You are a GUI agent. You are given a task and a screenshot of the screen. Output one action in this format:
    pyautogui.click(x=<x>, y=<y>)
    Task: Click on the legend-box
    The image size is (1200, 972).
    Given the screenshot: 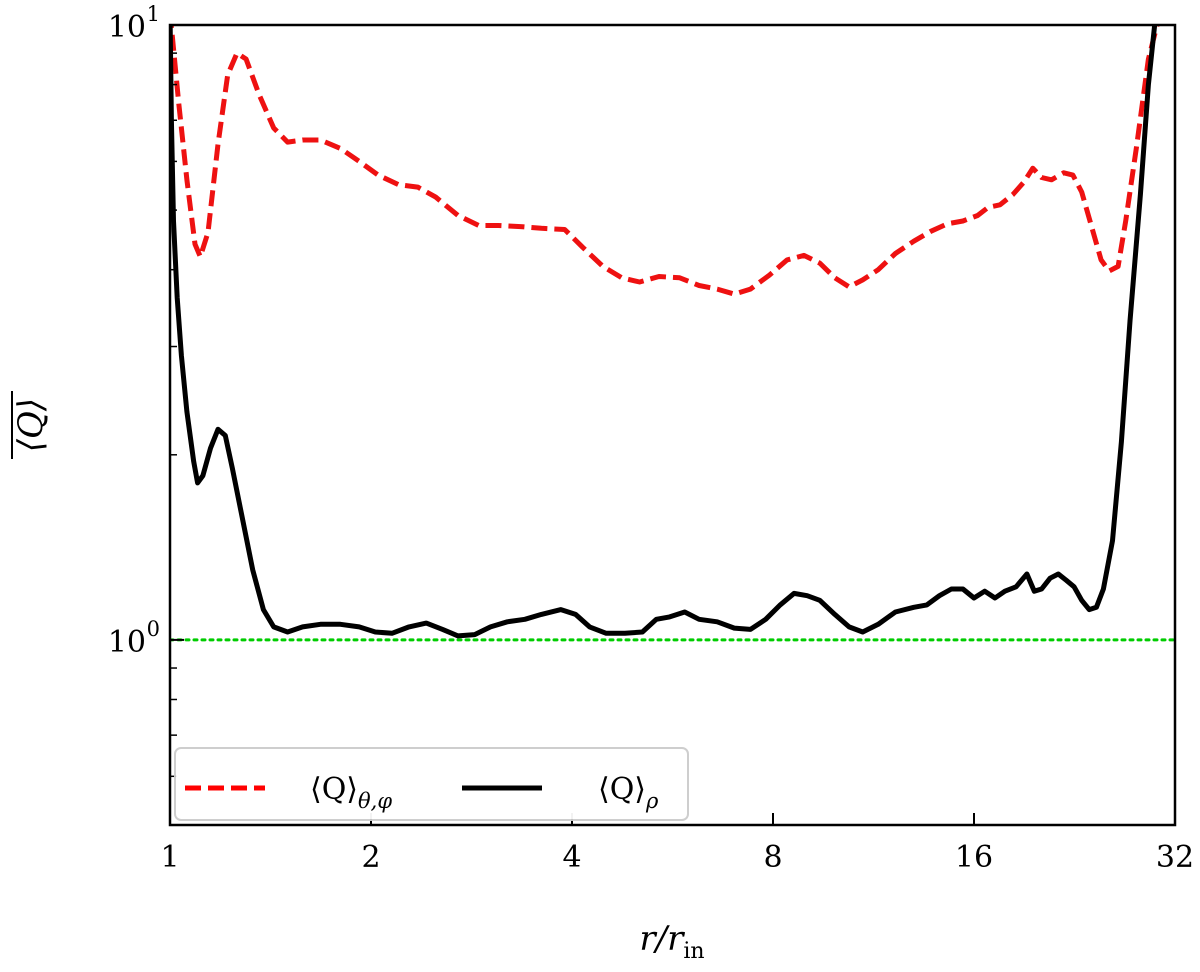 What is the action you would take?
    pyautogui.click(x=431, y=784)
    